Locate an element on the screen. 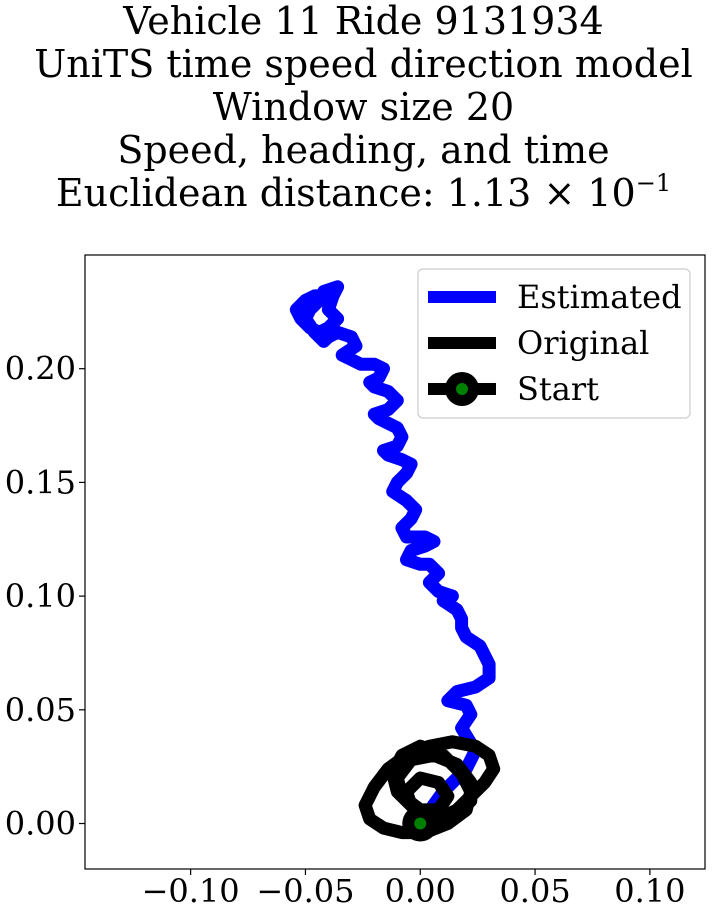 The width and height of the screenshot is (727, 917). metric-prefix: Euclidean distance: is located at coordinates (251, 193).